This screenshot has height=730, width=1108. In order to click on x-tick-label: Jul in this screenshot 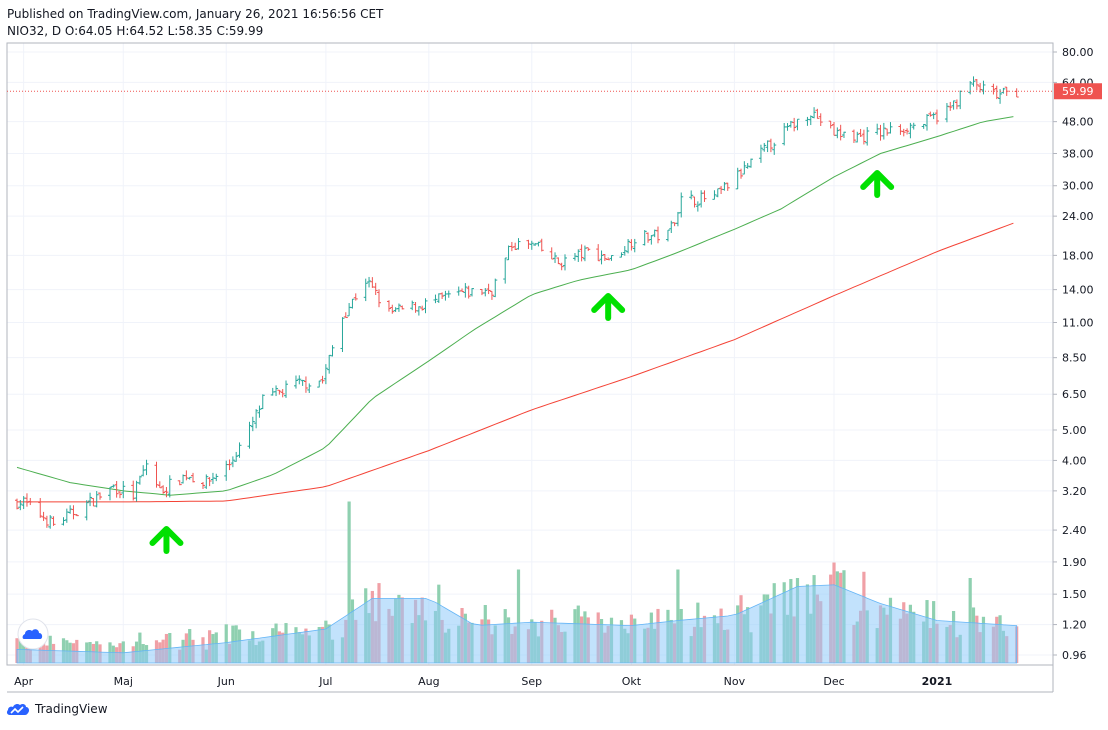, I will do `click(325, 681)`.